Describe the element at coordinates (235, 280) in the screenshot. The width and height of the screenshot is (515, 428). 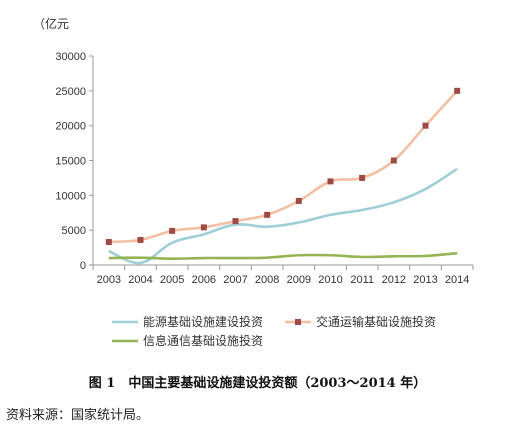
I see `x-tick-label: 2007` at that location.